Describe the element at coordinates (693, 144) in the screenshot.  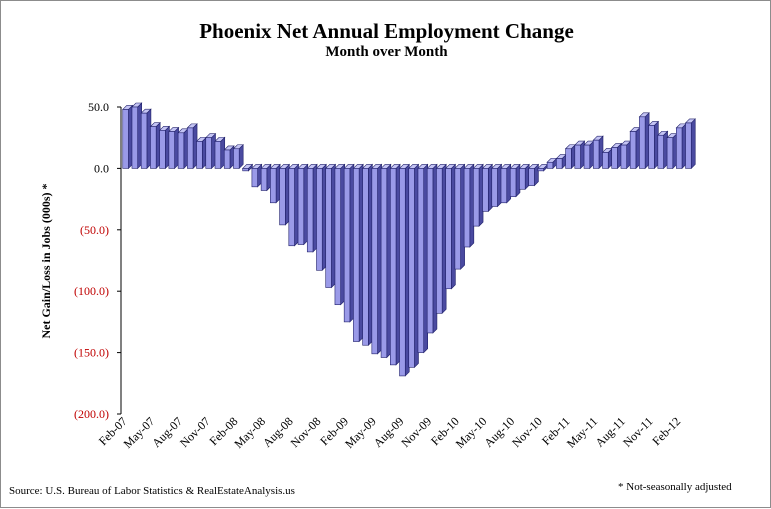
I see `bar-side` at that location.